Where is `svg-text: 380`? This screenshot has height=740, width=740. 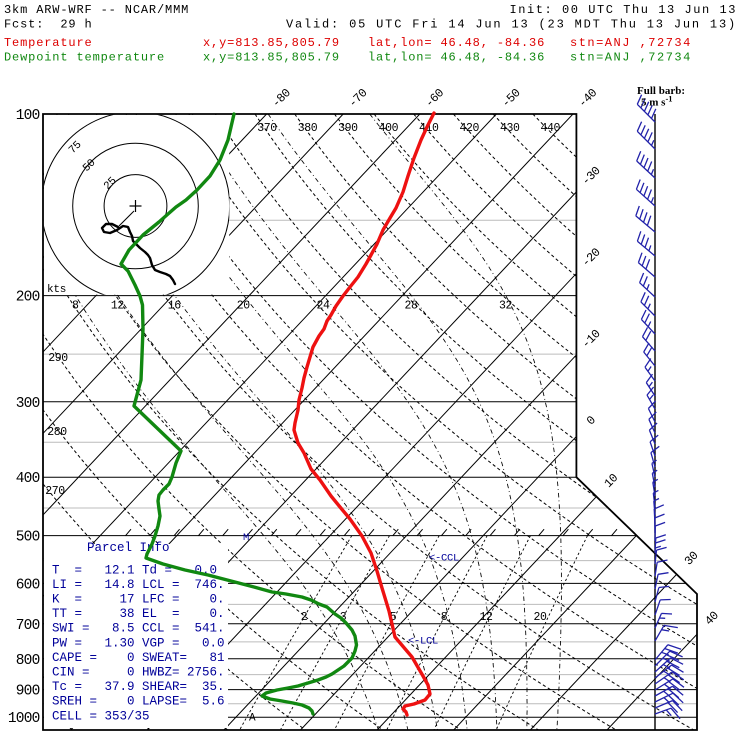
svg-text: 380 is located at coordinates (308, 128).